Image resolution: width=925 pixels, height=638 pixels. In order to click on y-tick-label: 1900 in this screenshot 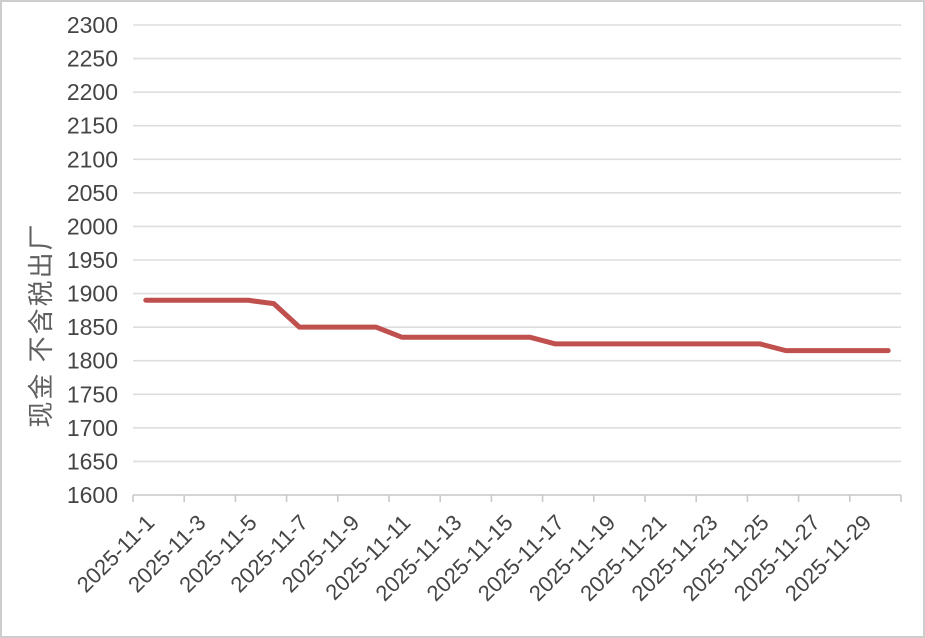, I will do `click(92, 294)`.